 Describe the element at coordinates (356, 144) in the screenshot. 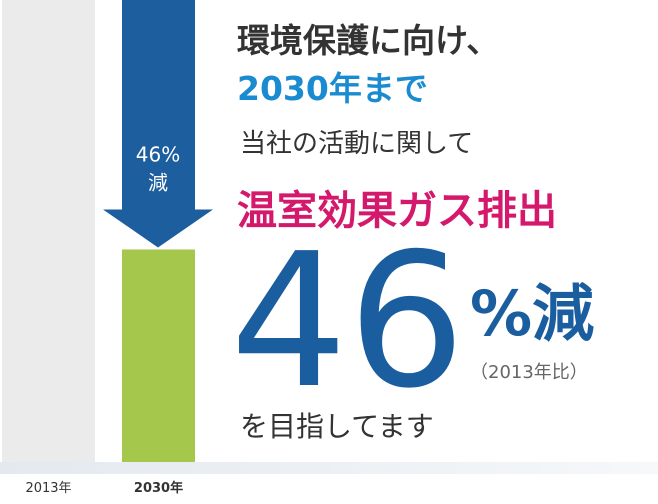

I see `subhead: 当社の活動に関して` at that location.